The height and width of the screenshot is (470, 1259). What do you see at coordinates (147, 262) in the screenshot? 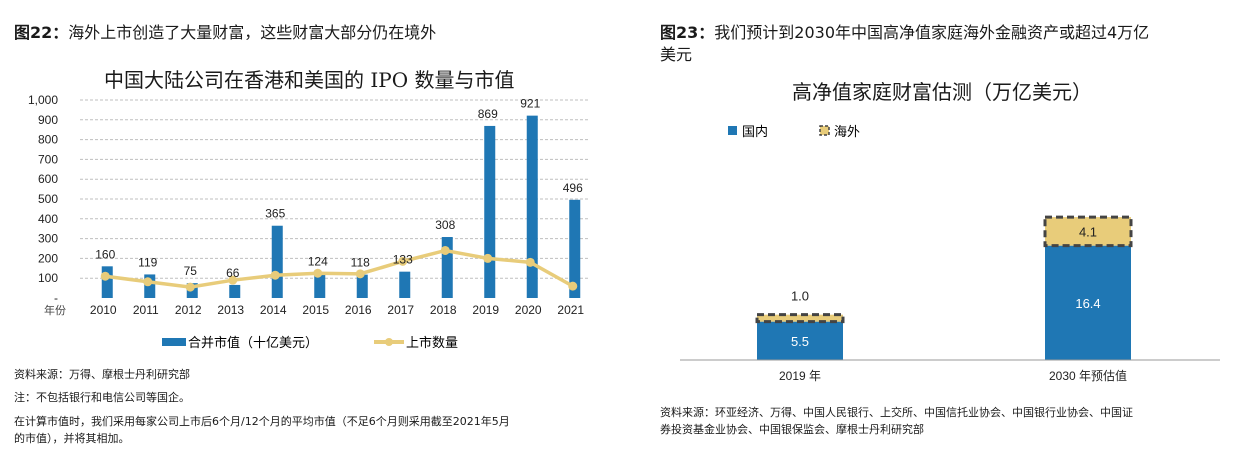
I see `bar-data-label: 119` at bounding box center [147, 262].